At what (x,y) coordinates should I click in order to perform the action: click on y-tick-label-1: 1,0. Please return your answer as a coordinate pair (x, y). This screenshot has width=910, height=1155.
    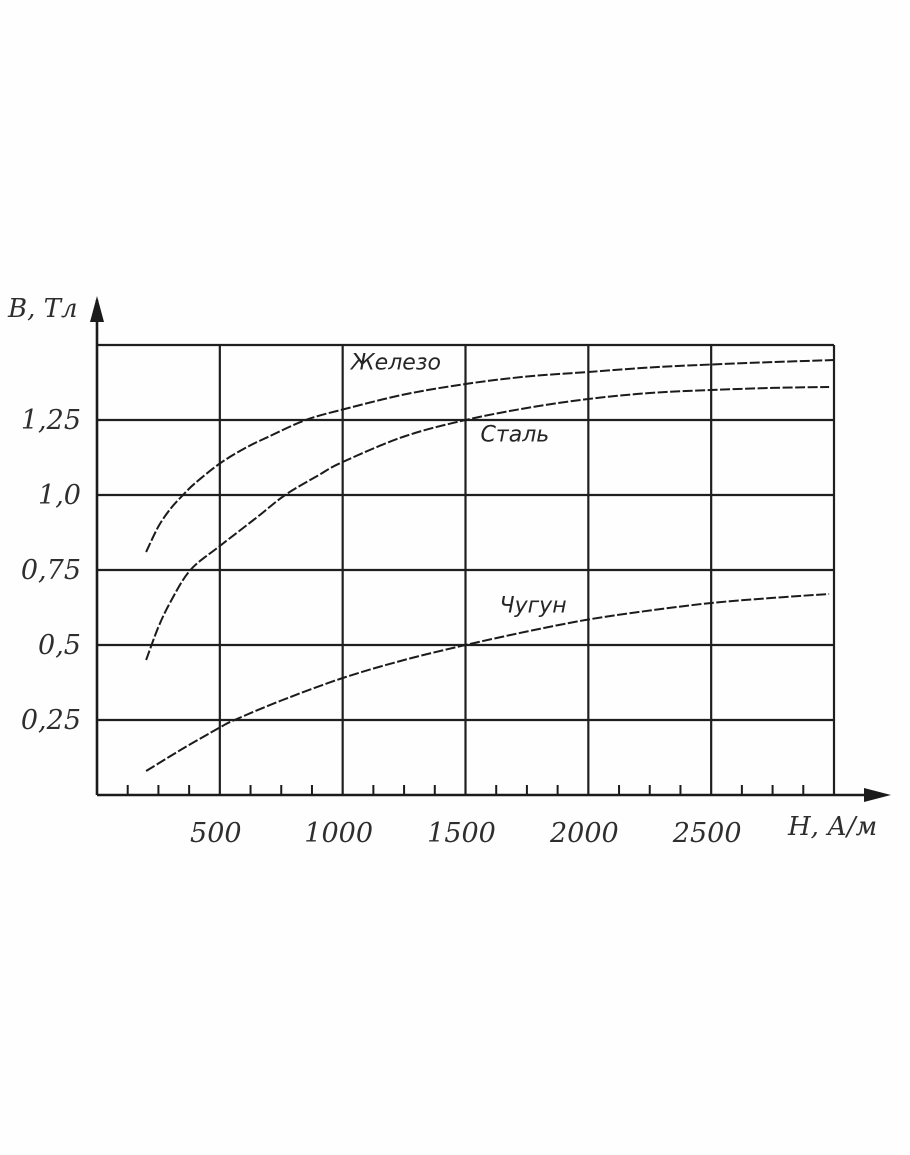
    Looking at the image, I should click on (59, 495).